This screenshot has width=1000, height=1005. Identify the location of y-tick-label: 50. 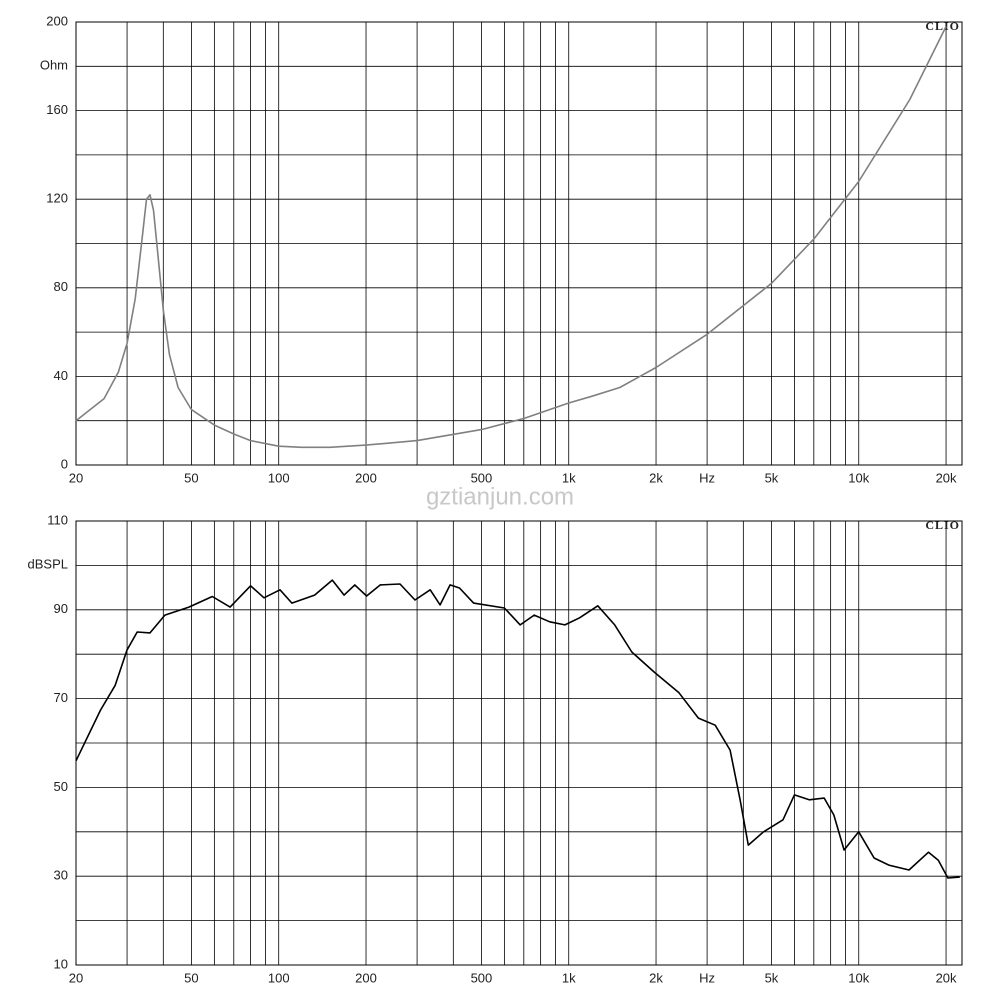
(61, 786).